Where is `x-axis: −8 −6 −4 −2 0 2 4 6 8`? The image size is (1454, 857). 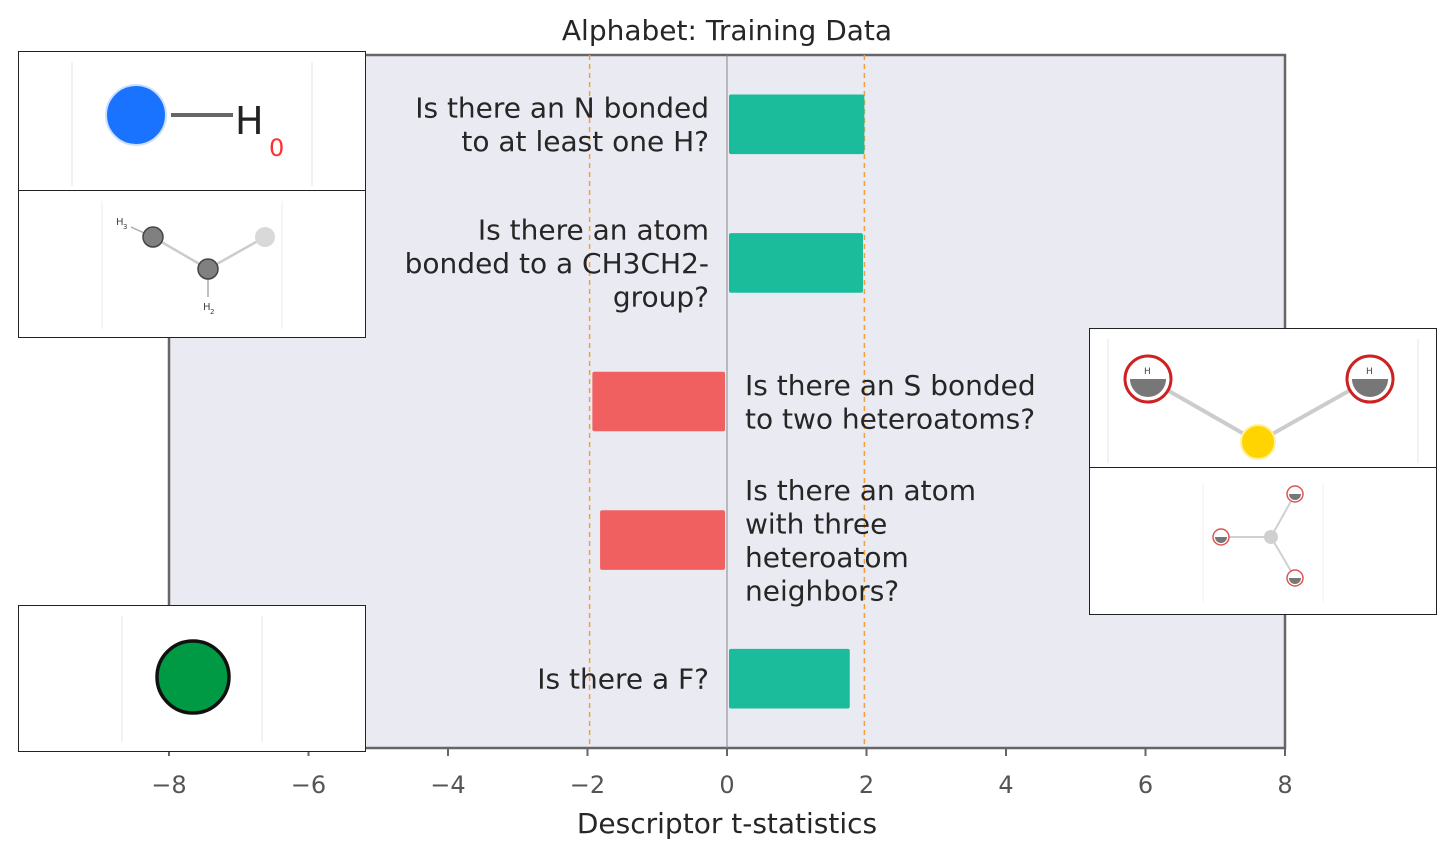 x-axis: −8 −6 −4 −2 0 2 4 6 8 is located at coordinates (722, 773).